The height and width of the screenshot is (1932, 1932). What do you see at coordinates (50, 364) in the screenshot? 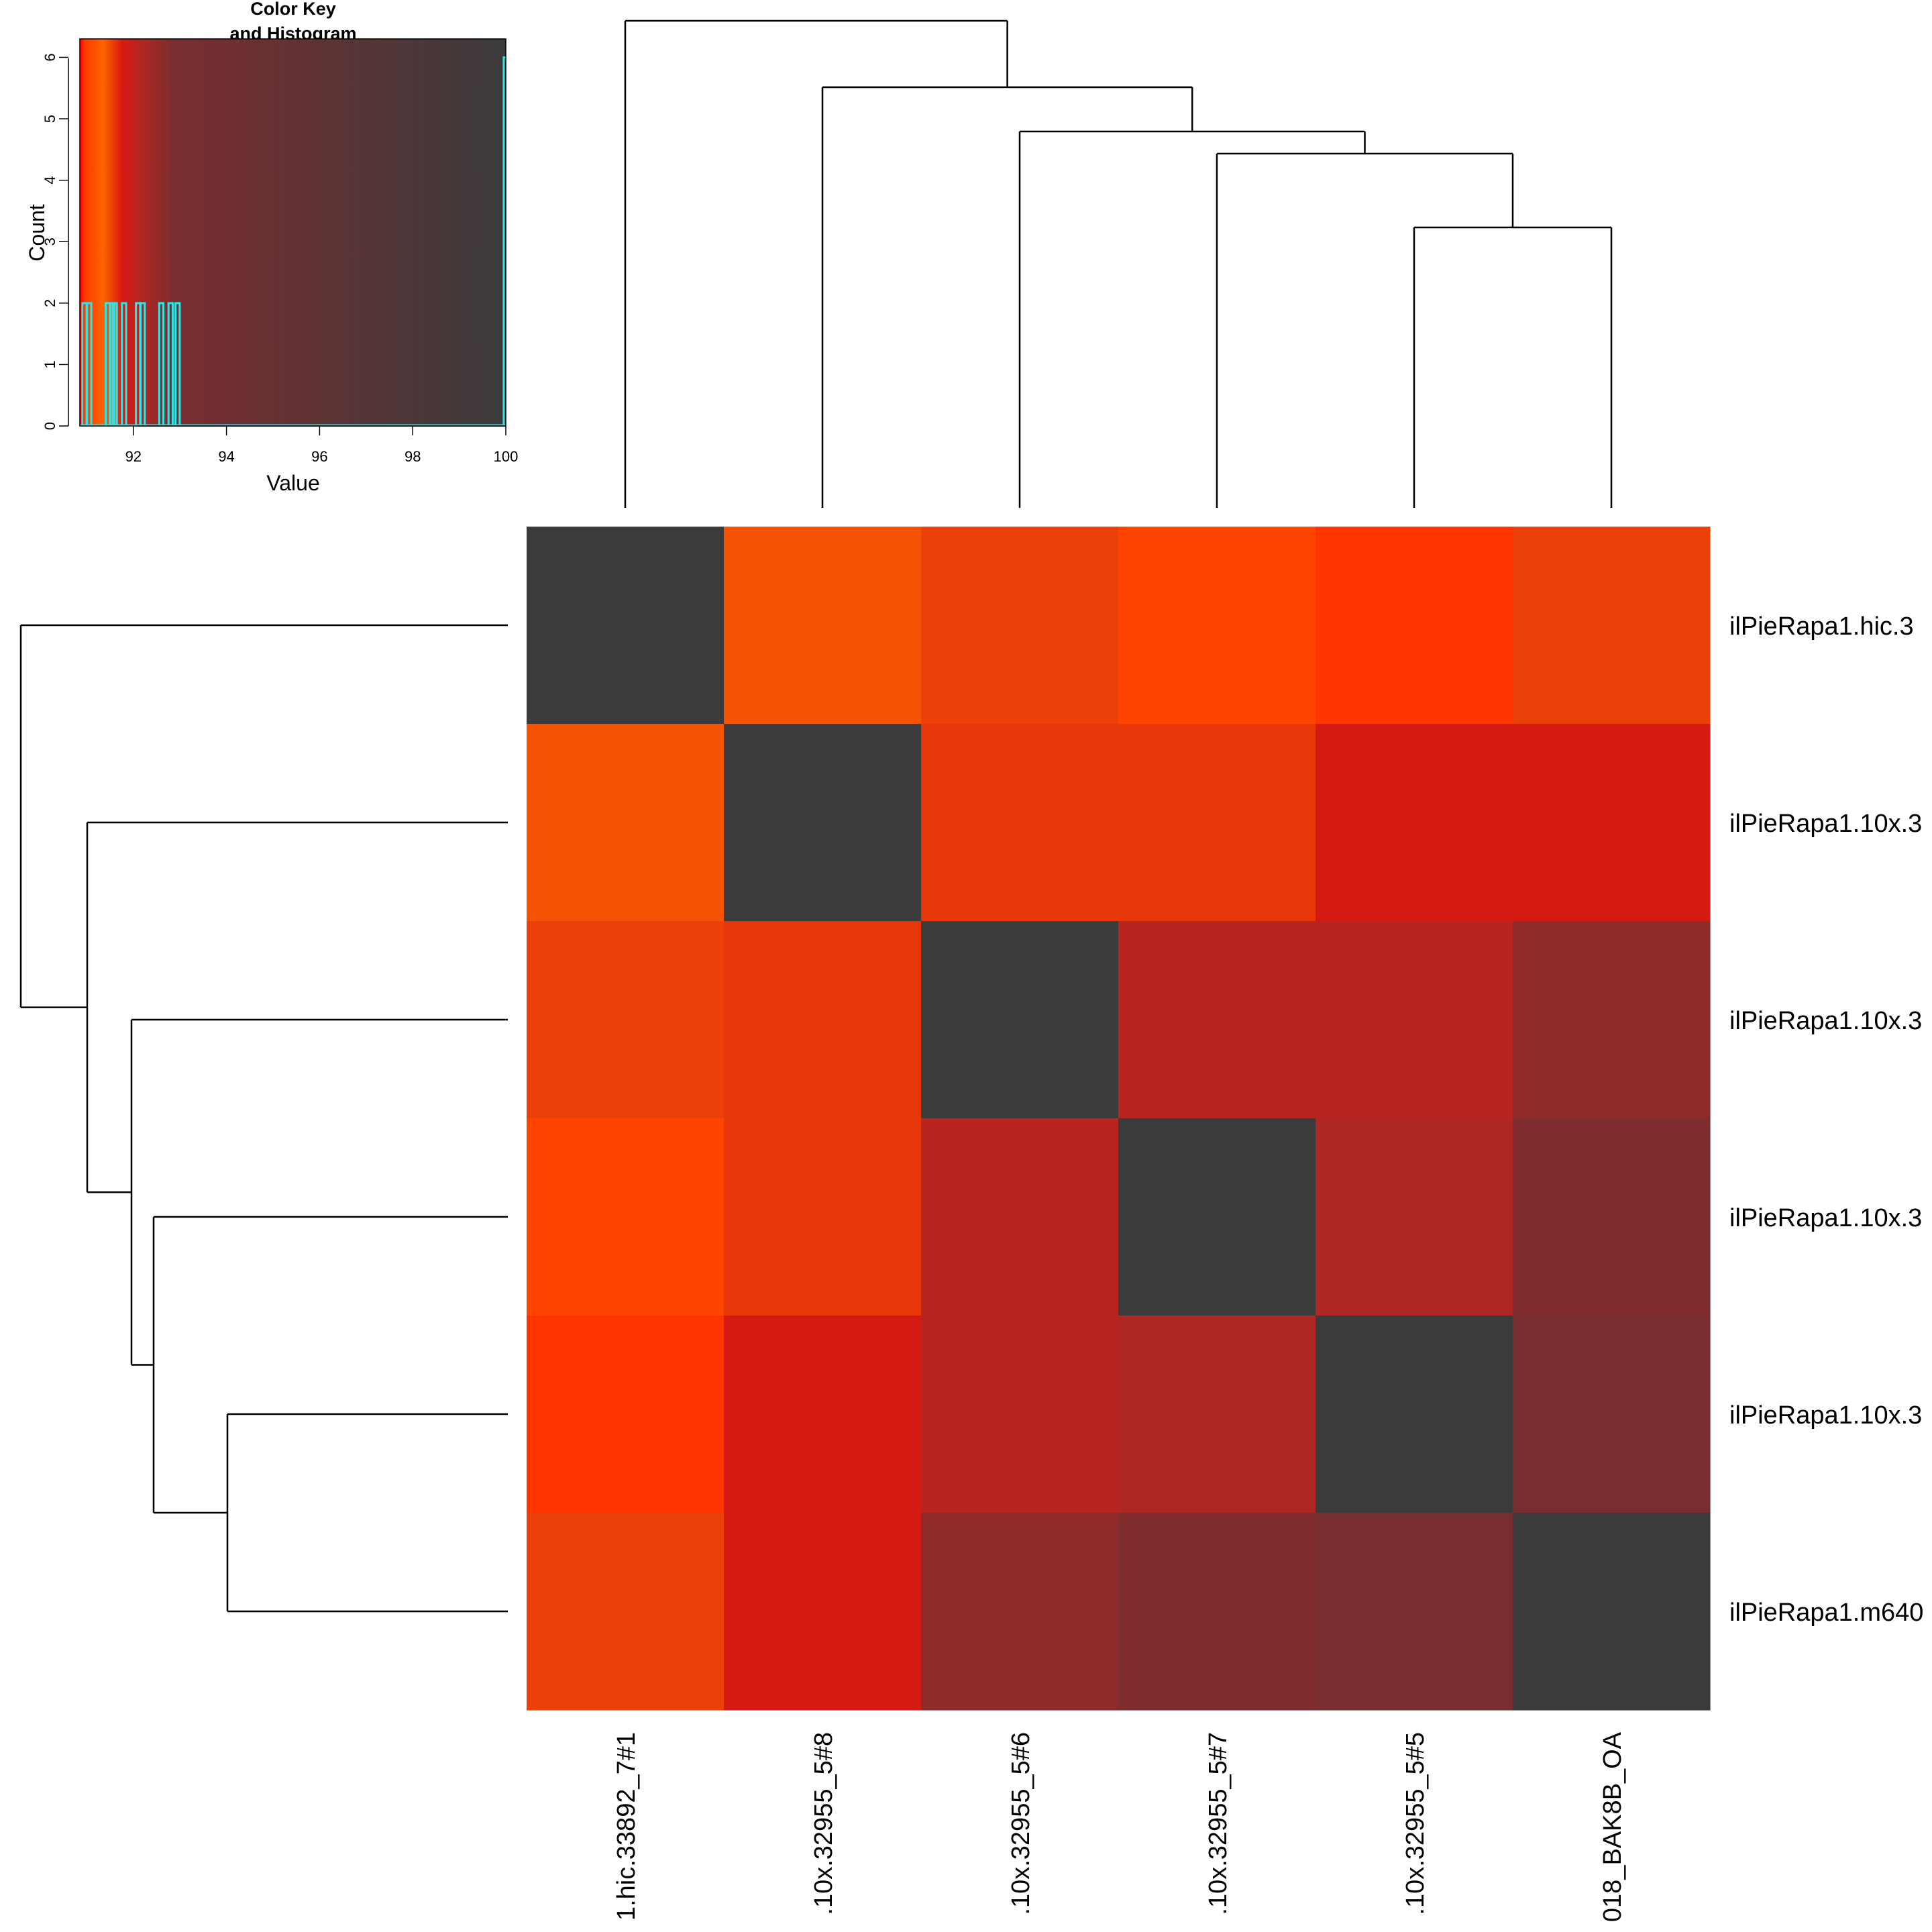
I see `y-tick-label: 1` at bounding box center [50, 364].